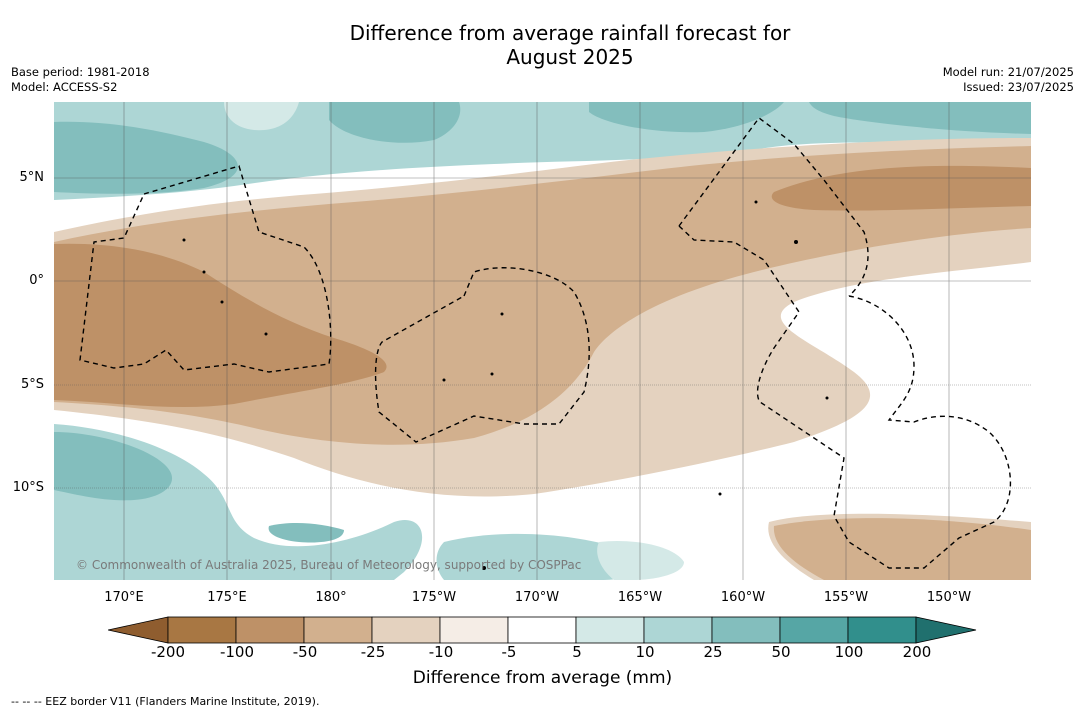  Describe the element at coordinates (261, 116) in the screenshot. I see `north-light-patch` at that location.